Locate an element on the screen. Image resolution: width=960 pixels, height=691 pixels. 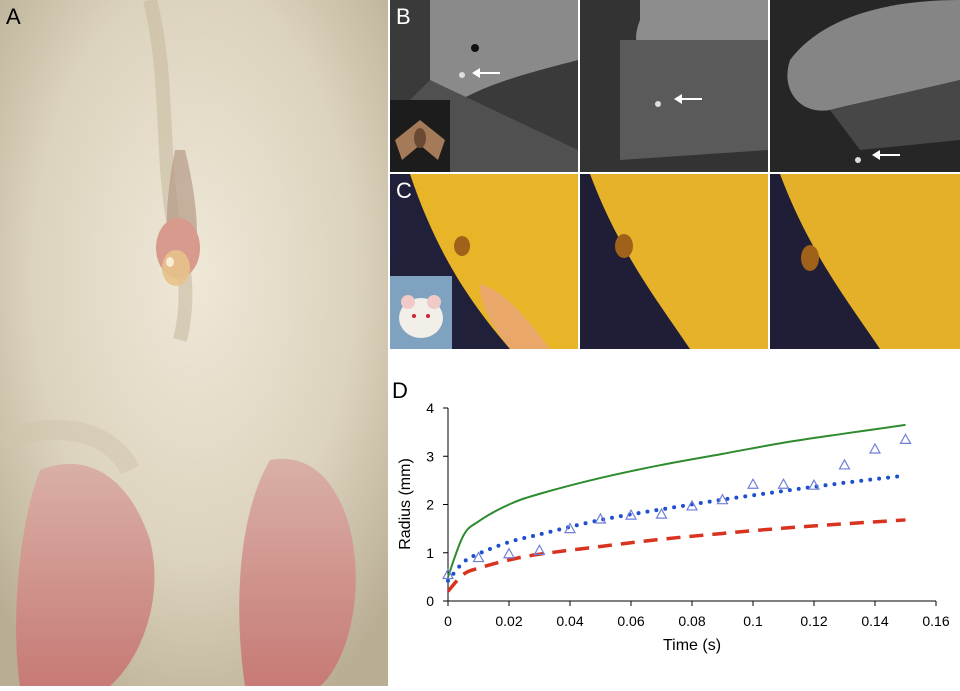
bat-frame-3-illustration is located at coordinates (865, 86).